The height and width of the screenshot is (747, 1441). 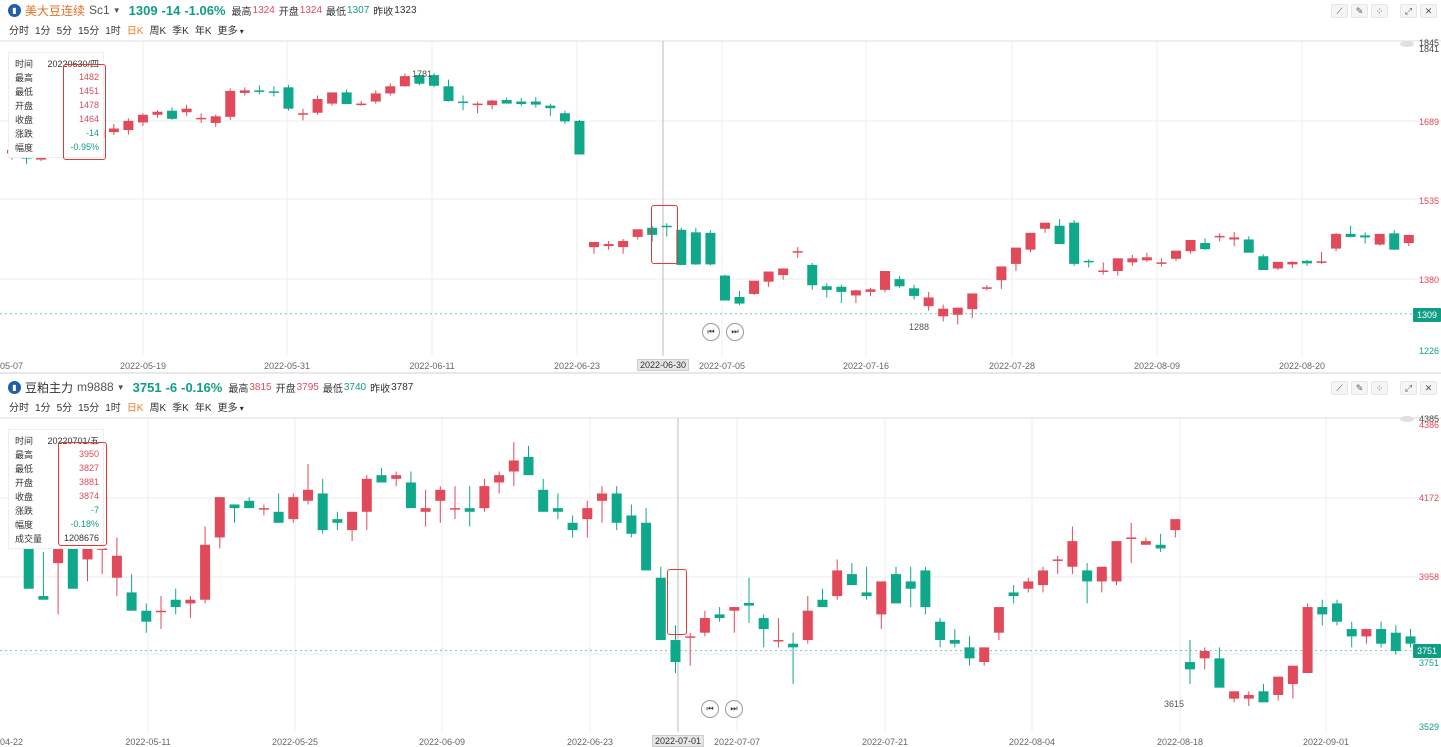 I want to click on symbol-name: 豆粕主力, so click(x=49, y=387).